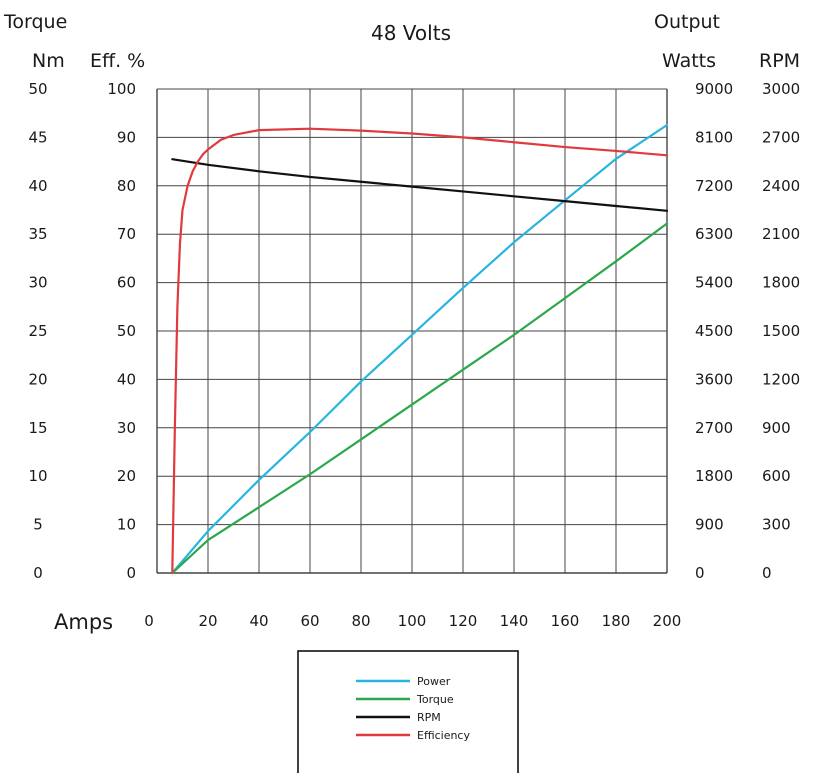 Image resolution: width=814 pixels, height=773 pixels. What do you see at coordinates (207, 621) in the screenshot?
I see `x-tick-label: 20` at bounding box center [207, 621].